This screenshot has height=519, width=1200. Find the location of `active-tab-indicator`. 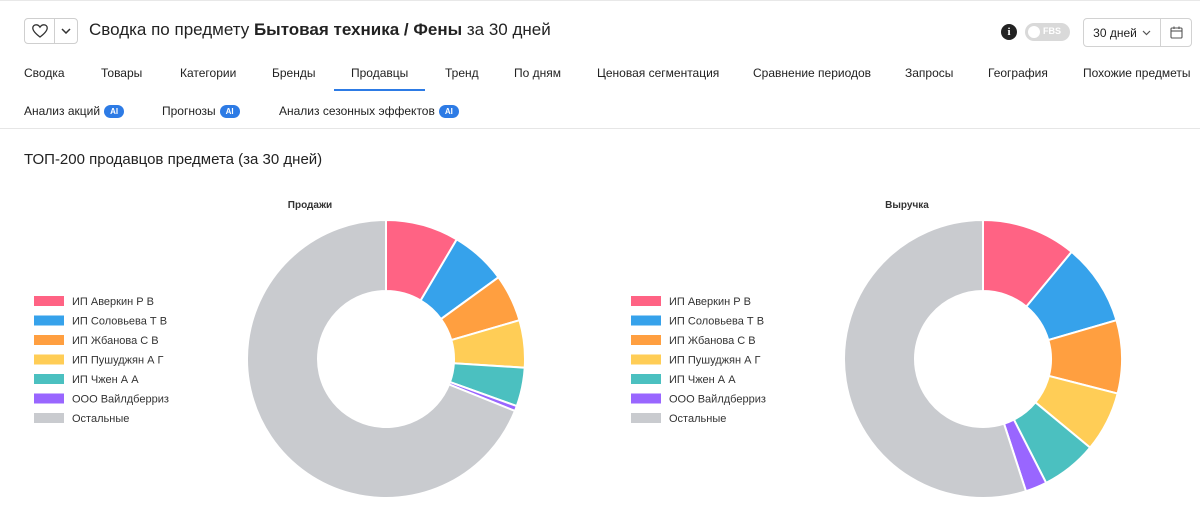

active-tab-indicator is located at coordinates (379, 90).